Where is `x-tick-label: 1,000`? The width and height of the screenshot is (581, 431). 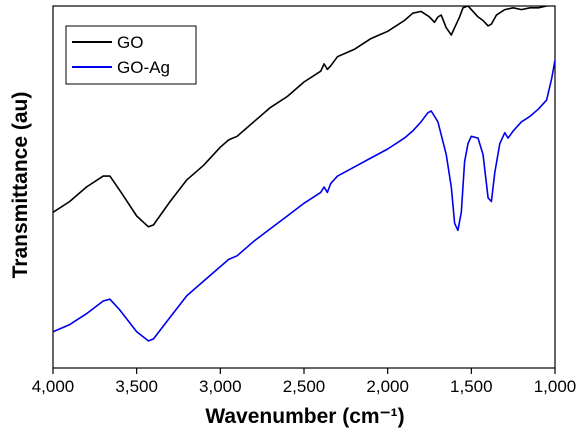
x-tick-label: 1,000 is located at coordinates (555, 386).